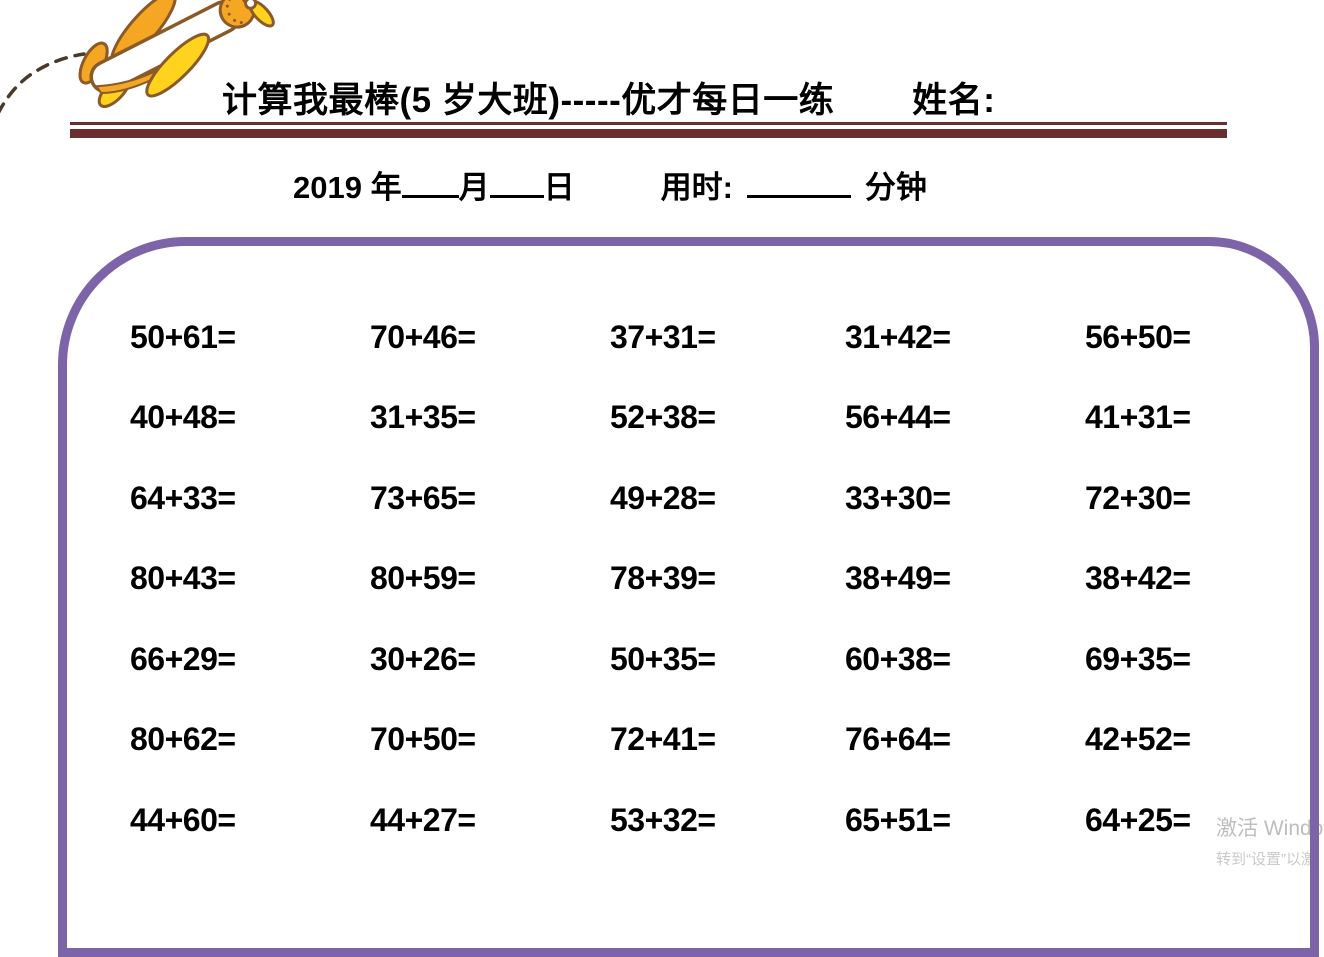 The height and width of the screenshot is (957, 1324). What do you see at coordinates (898, 658) in the screenshot?
I see `math-problem: 60+38=` at bounding box center [898, 658].